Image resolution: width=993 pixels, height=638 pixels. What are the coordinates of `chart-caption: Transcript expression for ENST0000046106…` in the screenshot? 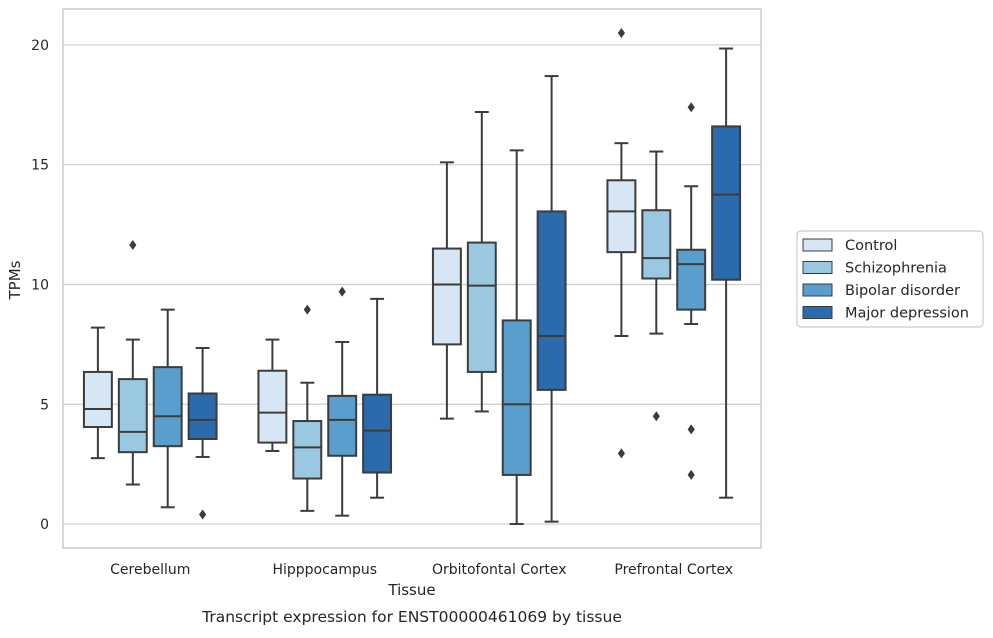 It's located at (411, 617).